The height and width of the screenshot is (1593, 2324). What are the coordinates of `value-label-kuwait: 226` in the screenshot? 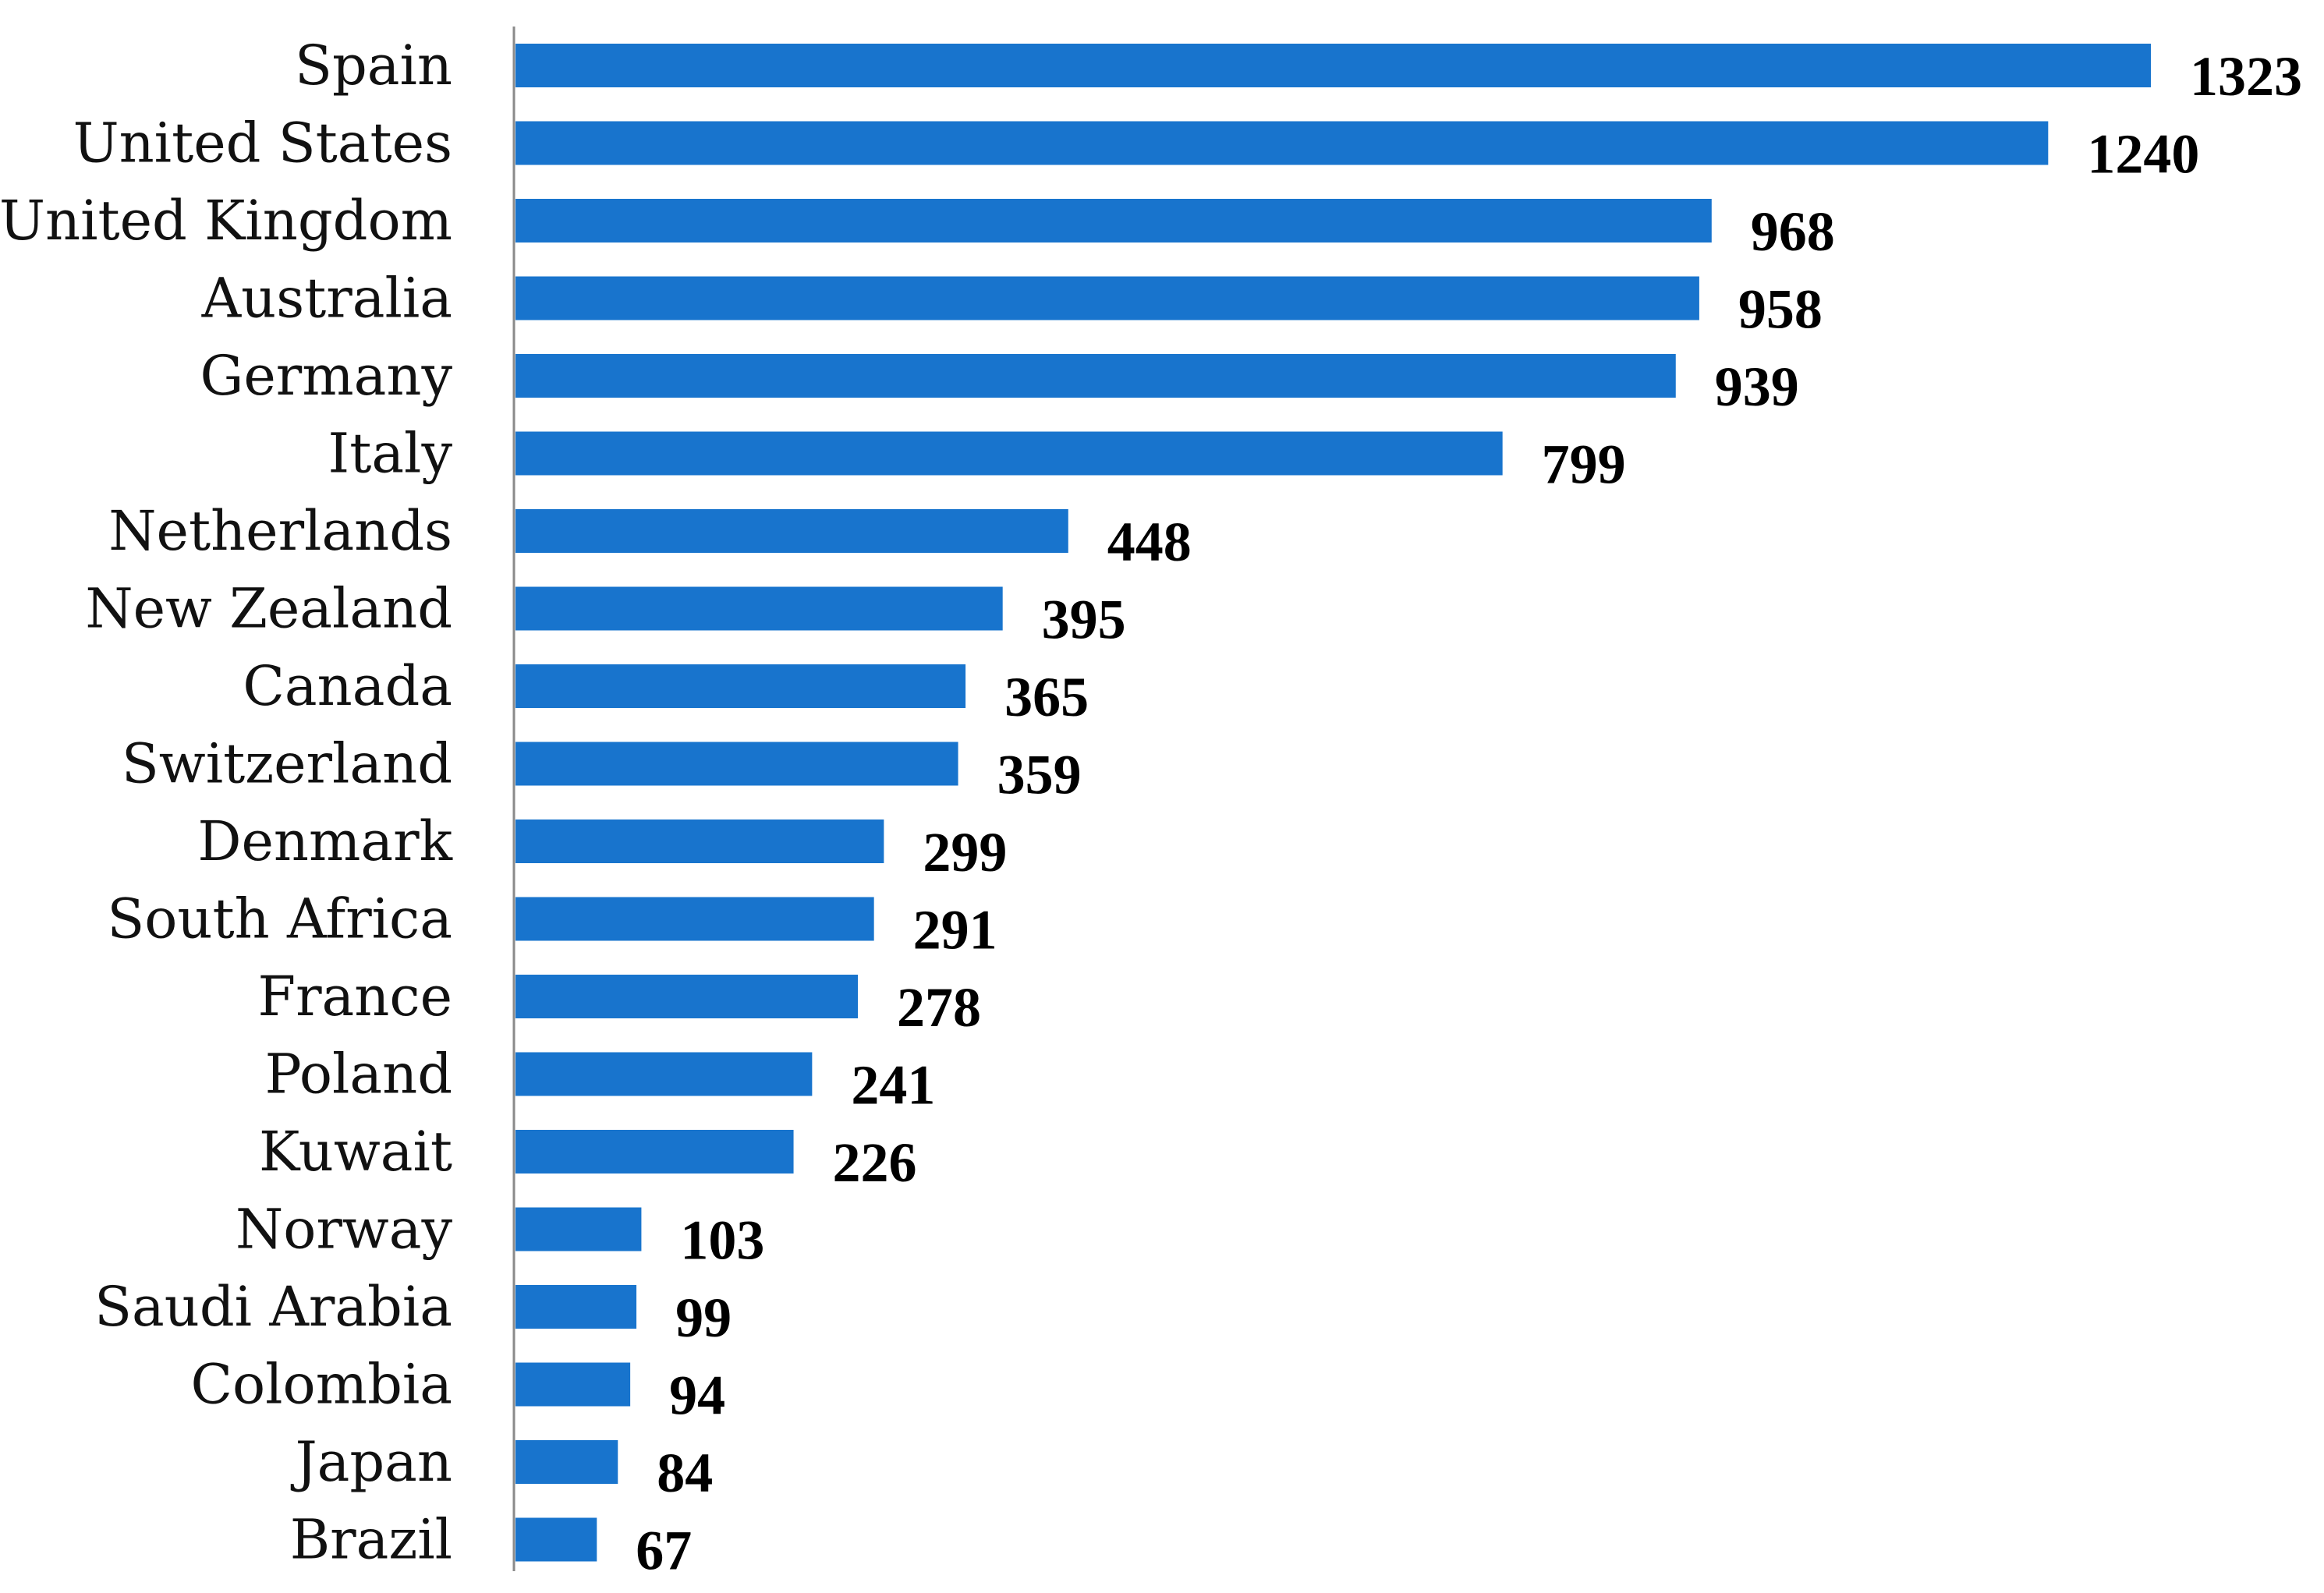 It's located at (875, 1162).